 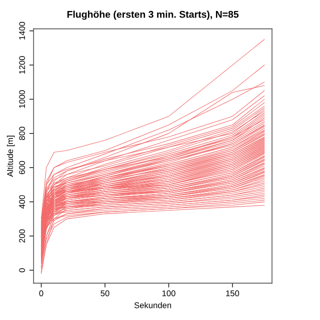 I want to click on y-tick-label: 400, so click(x=22, y=202).